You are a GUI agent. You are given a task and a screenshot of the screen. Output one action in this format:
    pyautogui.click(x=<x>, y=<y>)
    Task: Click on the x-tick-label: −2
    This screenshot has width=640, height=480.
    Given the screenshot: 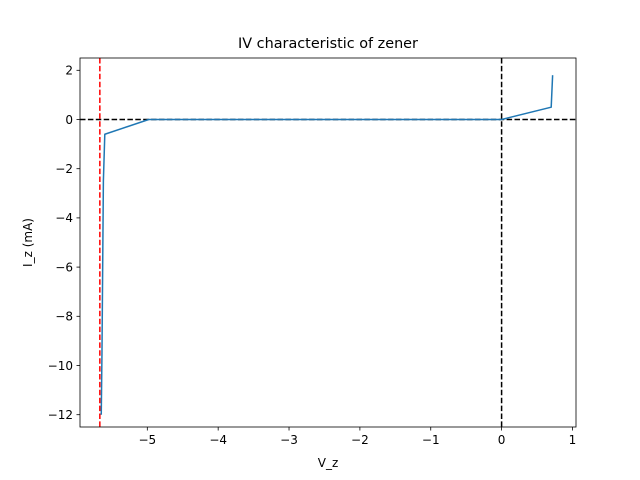 What is the action you would take?
    pyautogui.click(x=360, y=440)
    